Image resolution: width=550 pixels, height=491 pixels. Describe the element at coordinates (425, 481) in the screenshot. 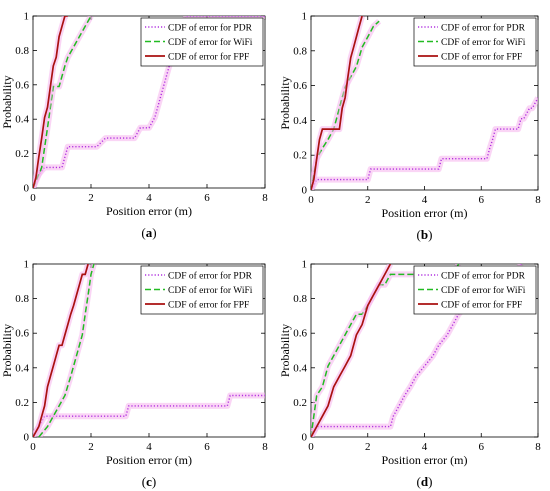

I see `panel-label: (d)` at that location.